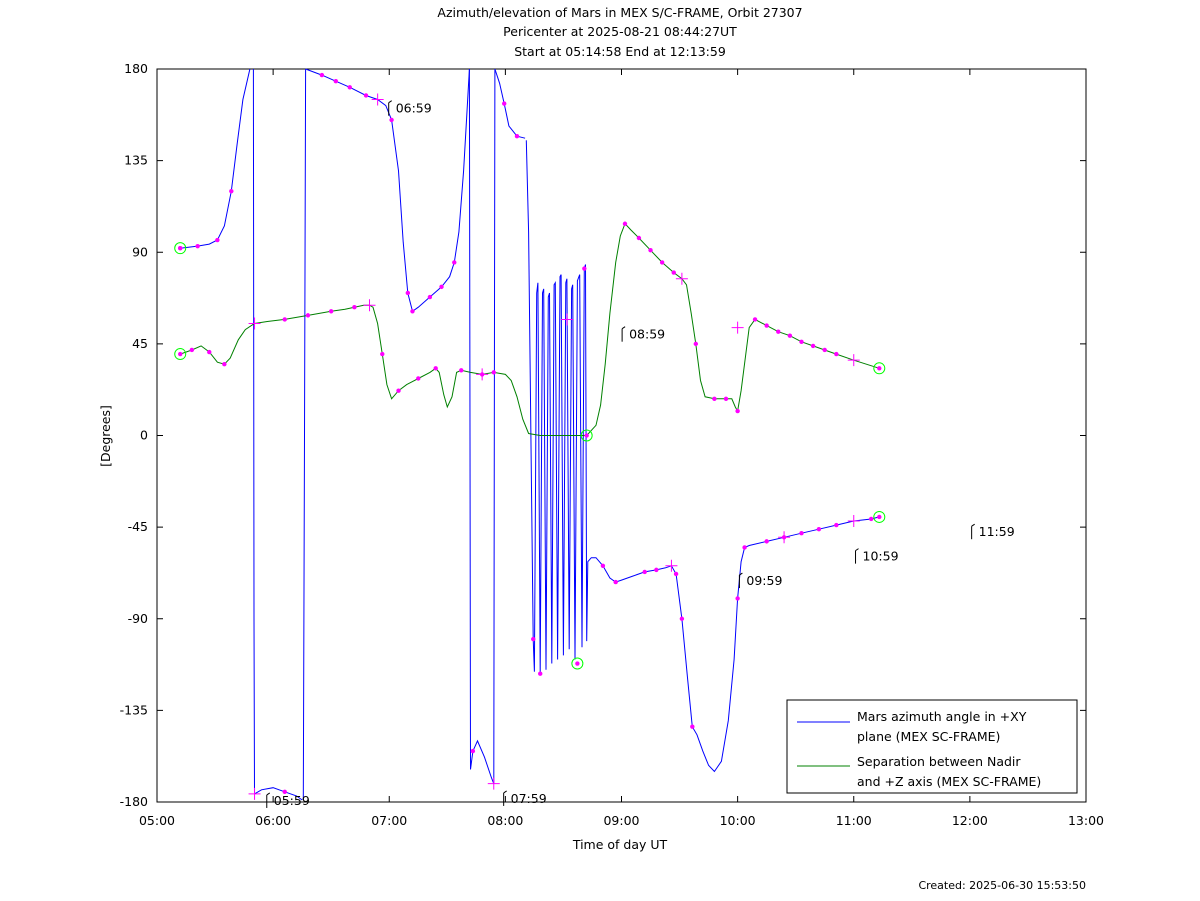  I want to click on time-annotation: 11:59, so click(997, 531).